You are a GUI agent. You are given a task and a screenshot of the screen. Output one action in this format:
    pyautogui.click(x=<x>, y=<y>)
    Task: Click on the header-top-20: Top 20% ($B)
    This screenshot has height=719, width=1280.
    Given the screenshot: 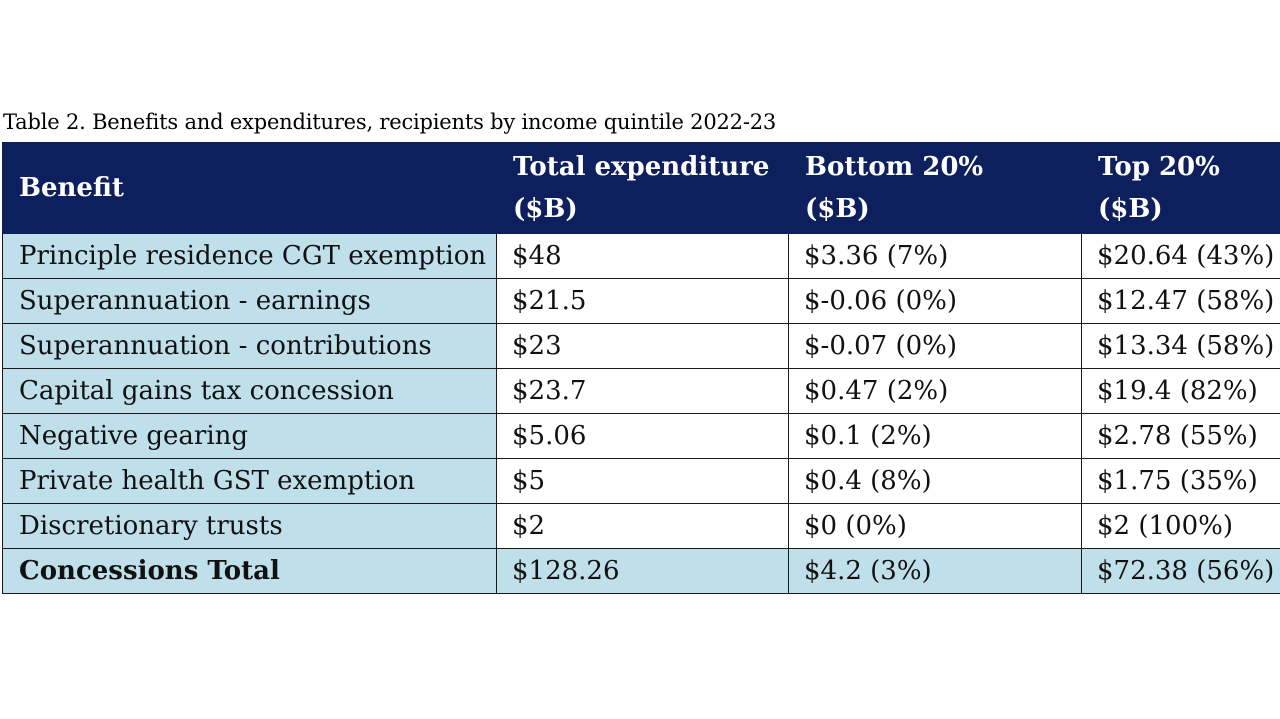 What is the action you would take?
    pyautogui.click(x=1180, y=188)
    